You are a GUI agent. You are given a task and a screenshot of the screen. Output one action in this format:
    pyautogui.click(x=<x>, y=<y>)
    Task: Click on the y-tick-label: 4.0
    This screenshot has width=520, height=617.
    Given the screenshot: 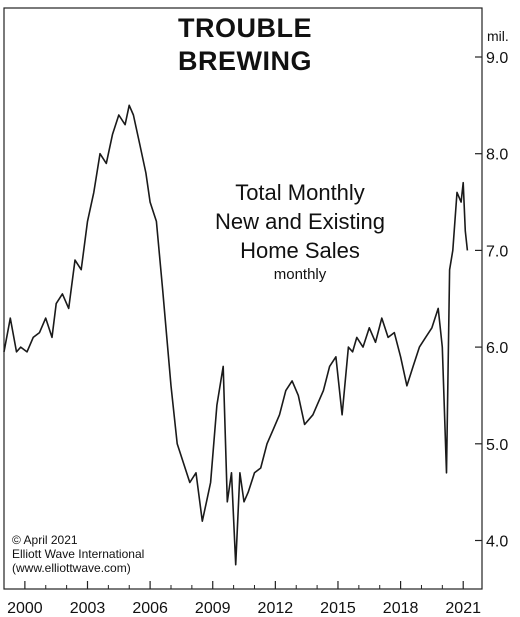 What is the action you would take?
    pyautogui.click(x=497, y=542)
    